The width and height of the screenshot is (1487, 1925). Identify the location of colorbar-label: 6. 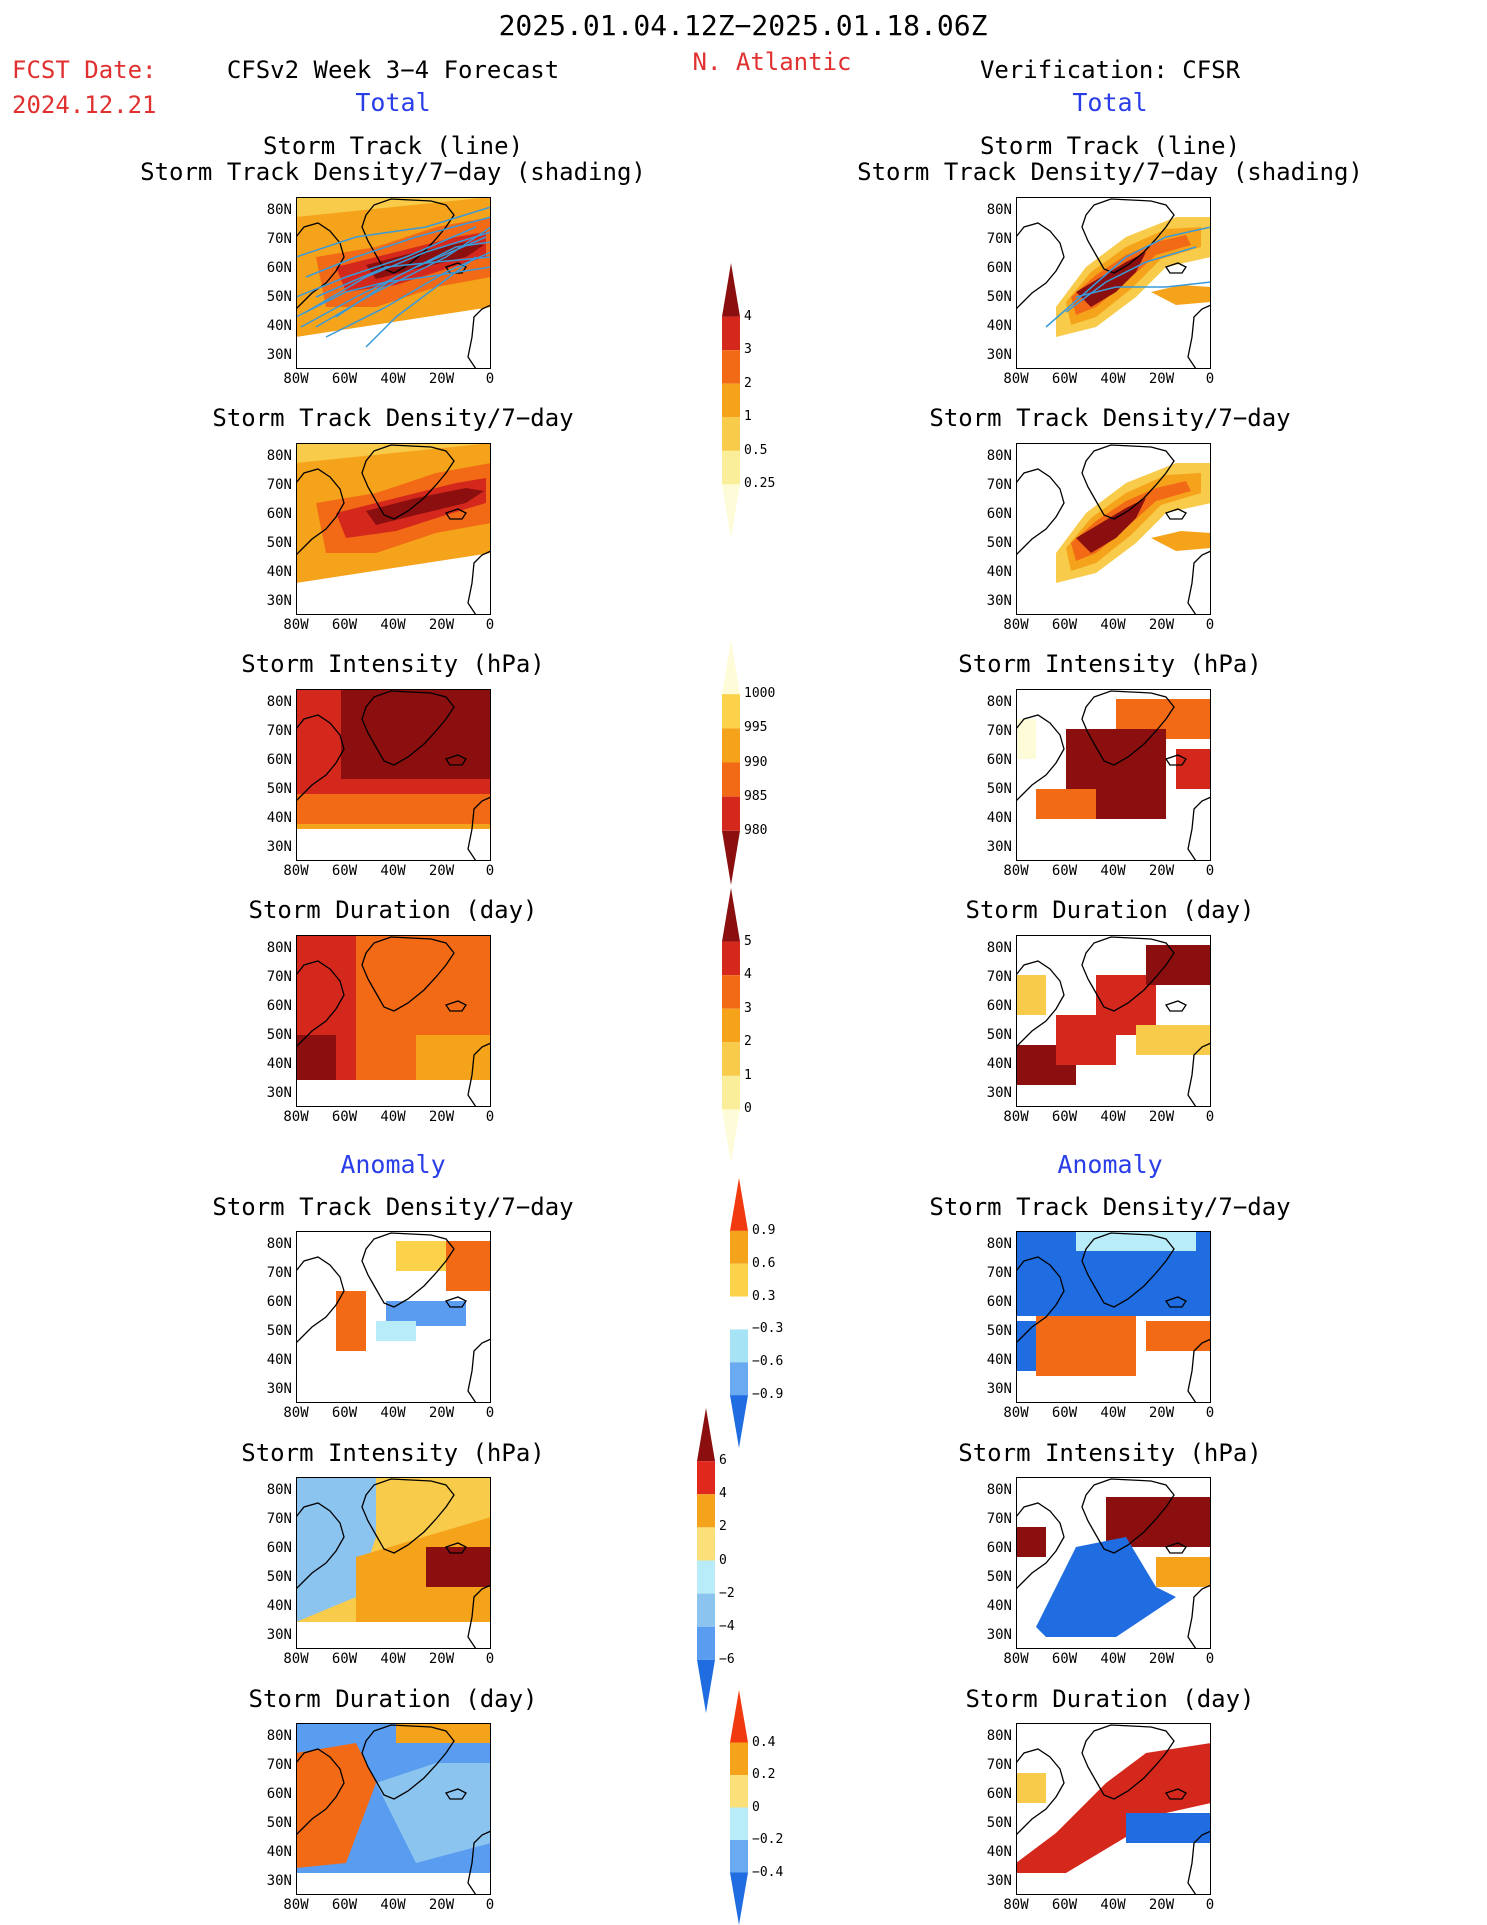
(723, 1461).